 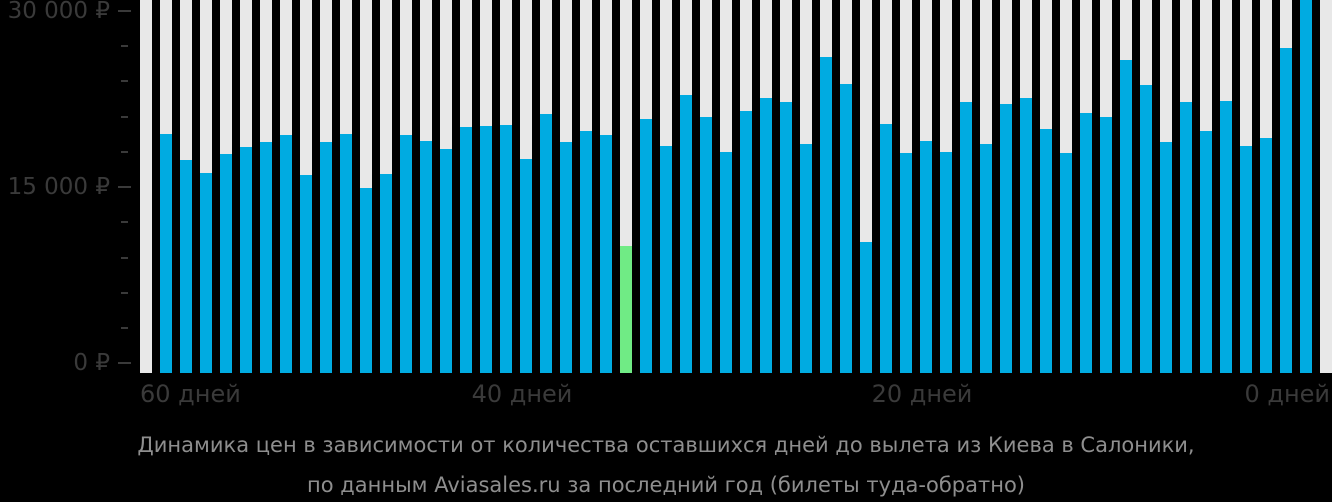 I want to click on y-axis-label: 15 000 ₽, so click(x=58, y=187).